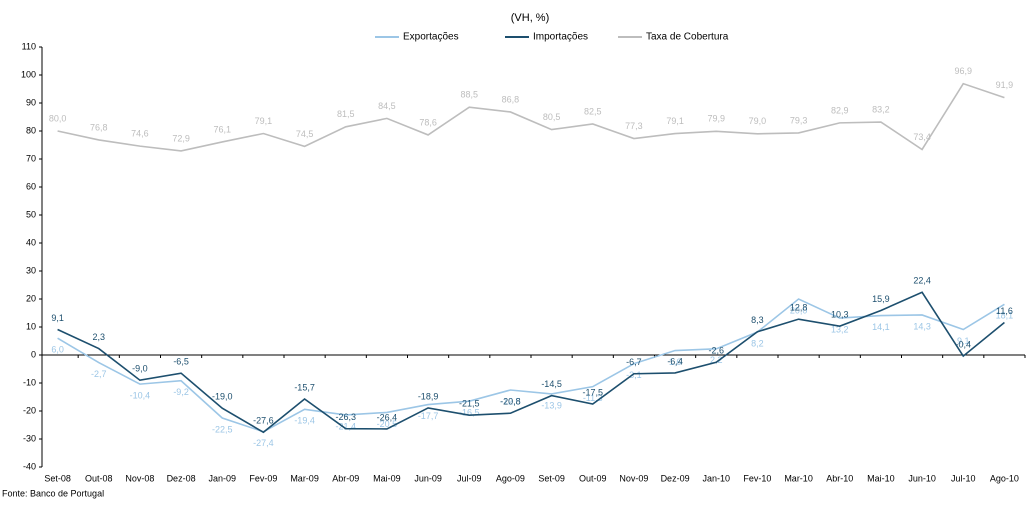 Image resolution: width=1026 pixels, height=506 pixels. I want to click on data-label: -27,6, so click(263, 421).